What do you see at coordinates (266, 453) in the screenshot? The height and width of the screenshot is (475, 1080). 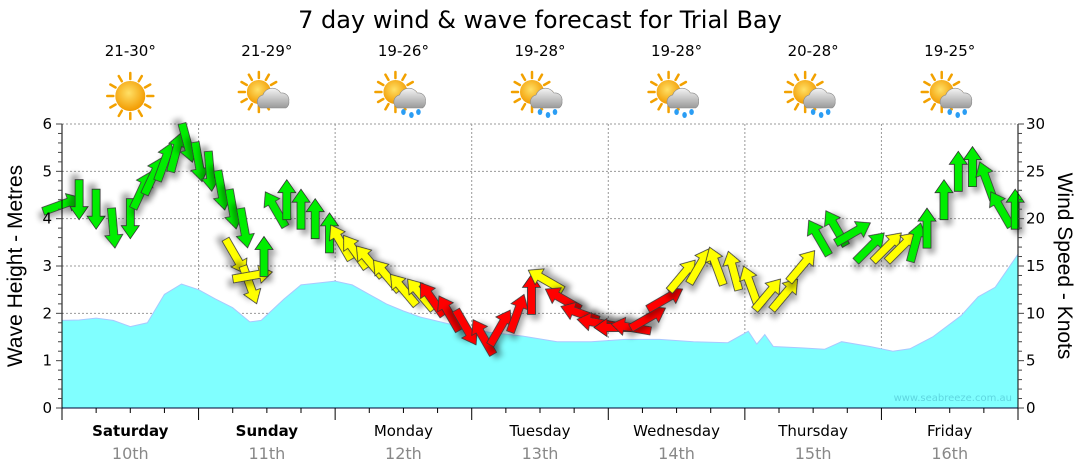 I see `day-date: 11th` at bounding box center [266, 453].